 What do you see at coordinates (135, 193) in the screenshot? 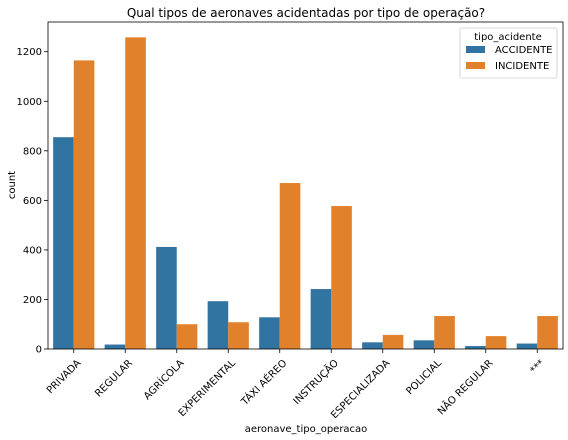
I see `bar-incidente-regular` at bounding box center [135, 193].